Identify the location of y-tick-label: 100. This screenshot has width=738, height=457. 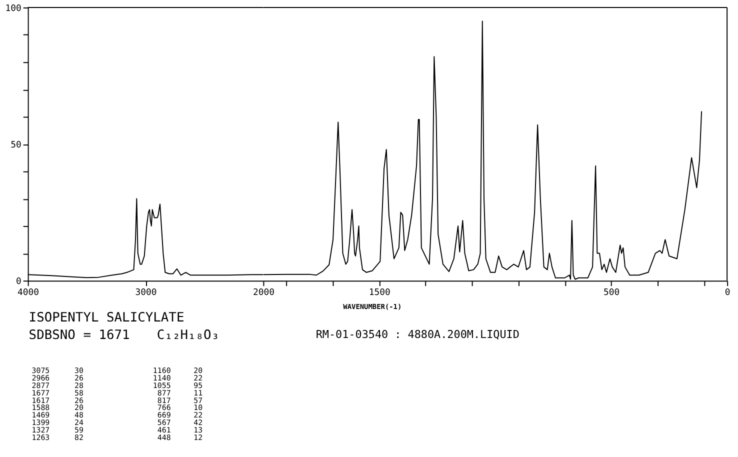
(13, 9).